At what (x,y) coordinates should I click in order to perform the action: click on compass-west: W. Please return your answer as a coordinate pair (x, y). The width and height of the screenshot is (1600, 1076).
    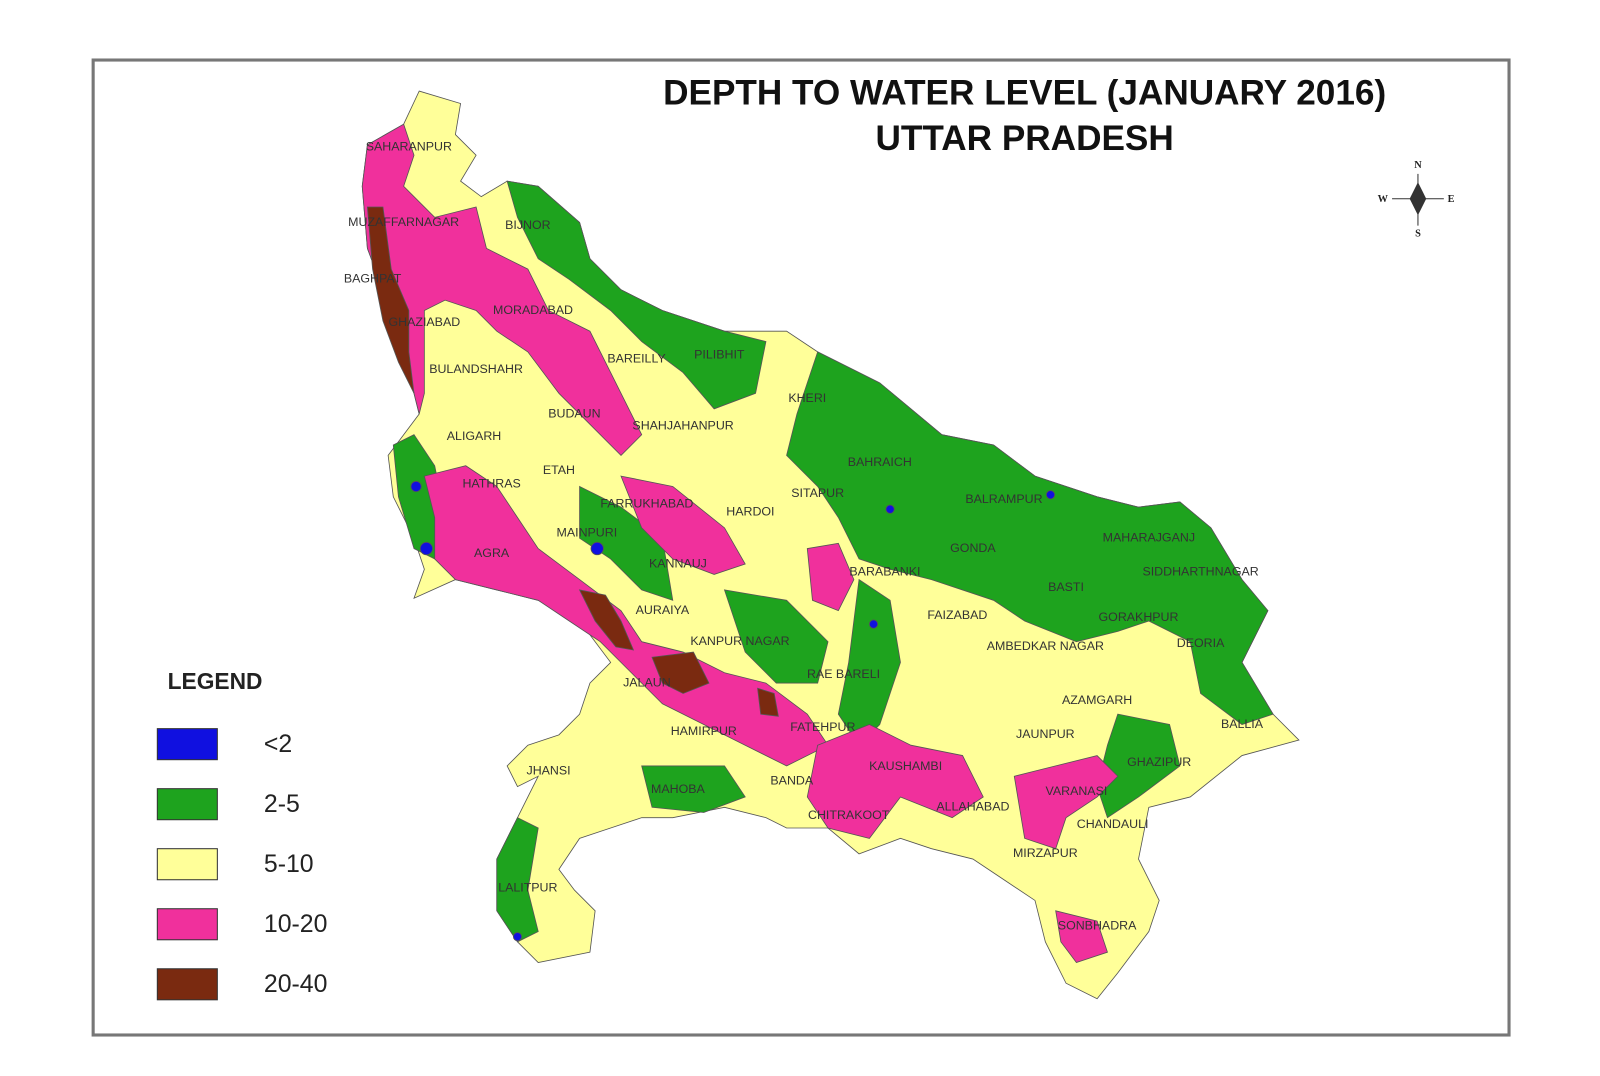
    Looking at the image, I should click on (1383, 199).